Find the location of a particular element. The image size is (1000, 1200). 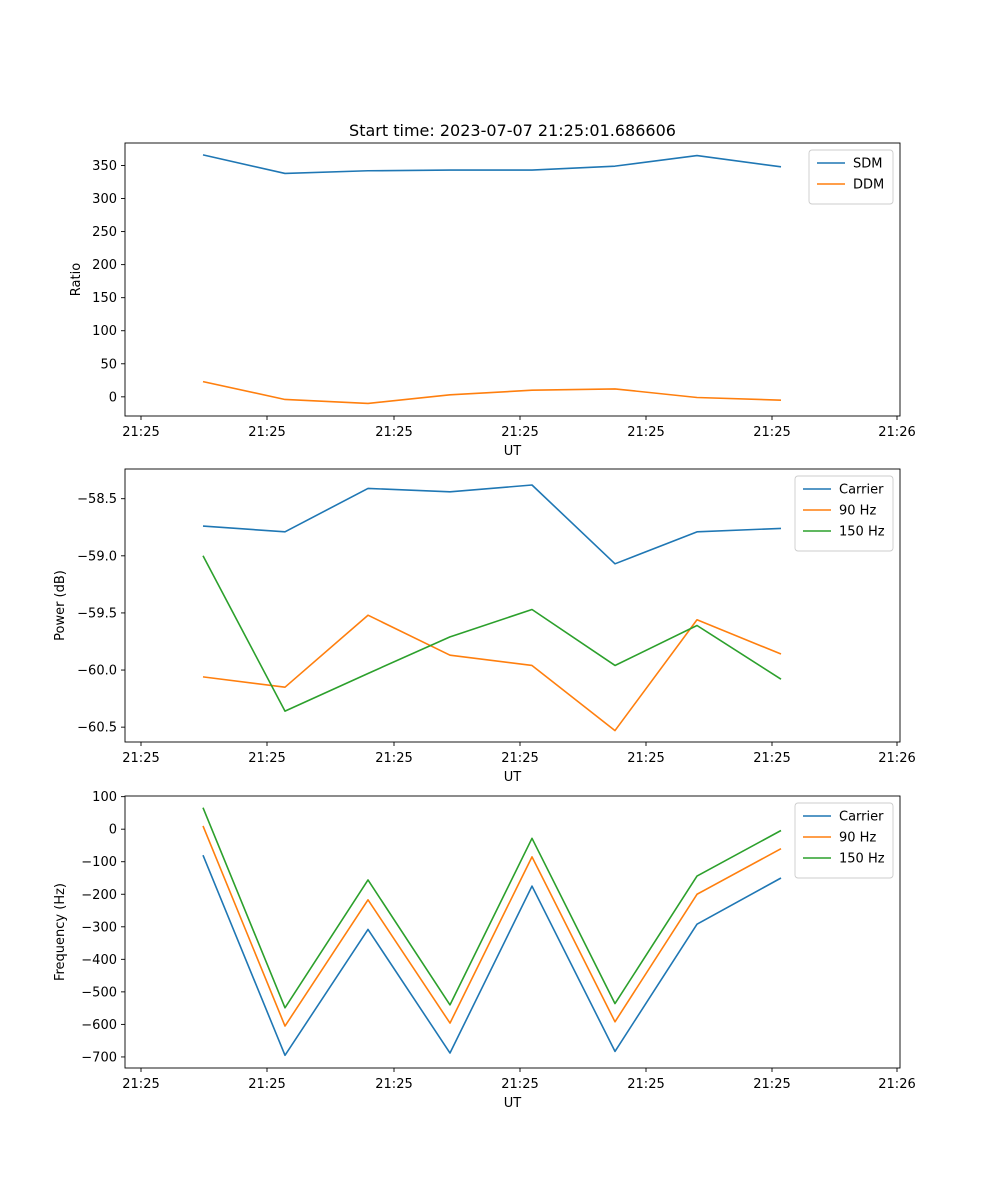

y-tick-label: 50 is located at coordinates (108, 364).